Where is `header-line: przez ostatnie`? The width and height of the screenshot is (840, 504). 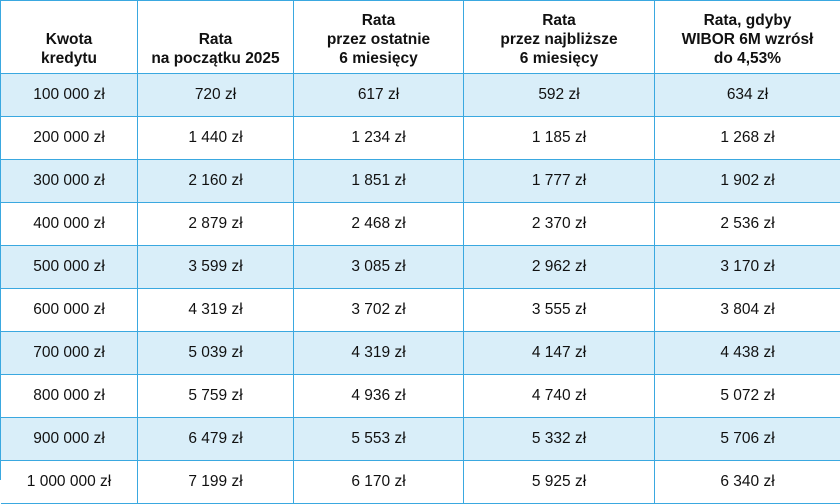
header-line: przez ostatnie is located at coordinates (378, 39).